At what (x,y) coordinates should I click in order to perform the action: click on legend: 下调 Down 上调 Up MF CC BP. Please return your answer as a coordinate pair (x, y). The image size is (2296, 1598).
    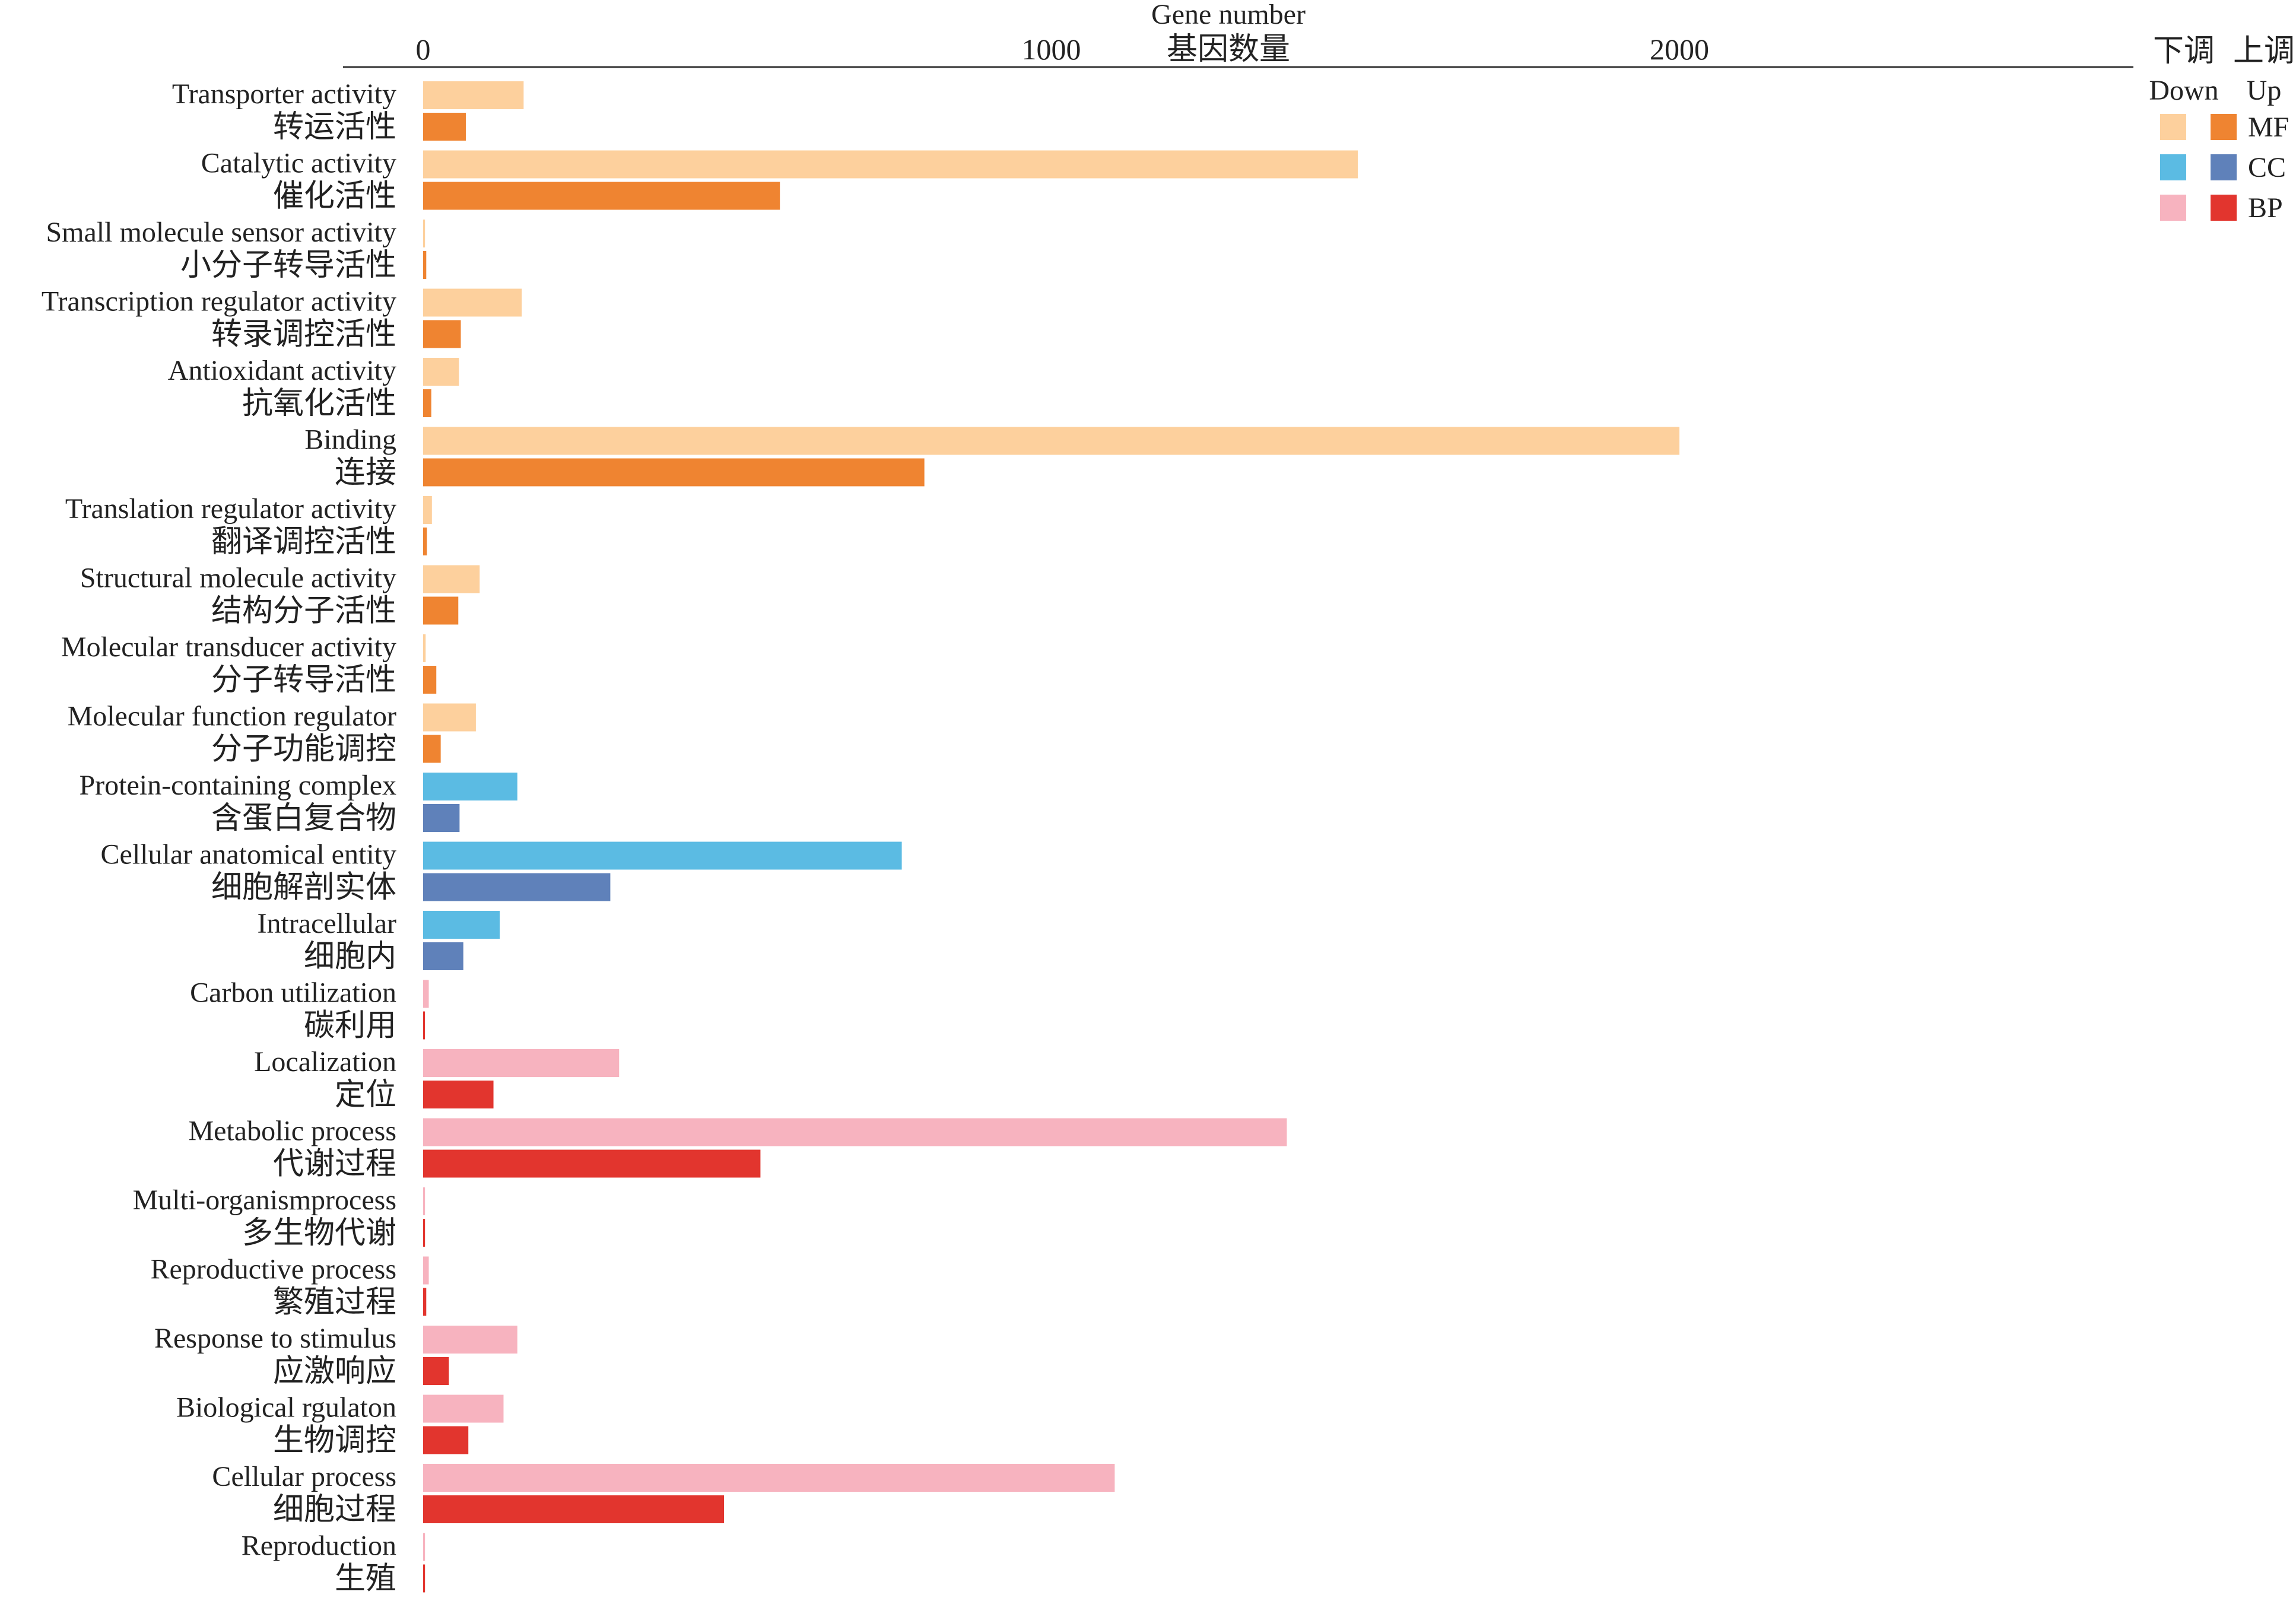
    Looking at the image, I should click on (2222, 129).